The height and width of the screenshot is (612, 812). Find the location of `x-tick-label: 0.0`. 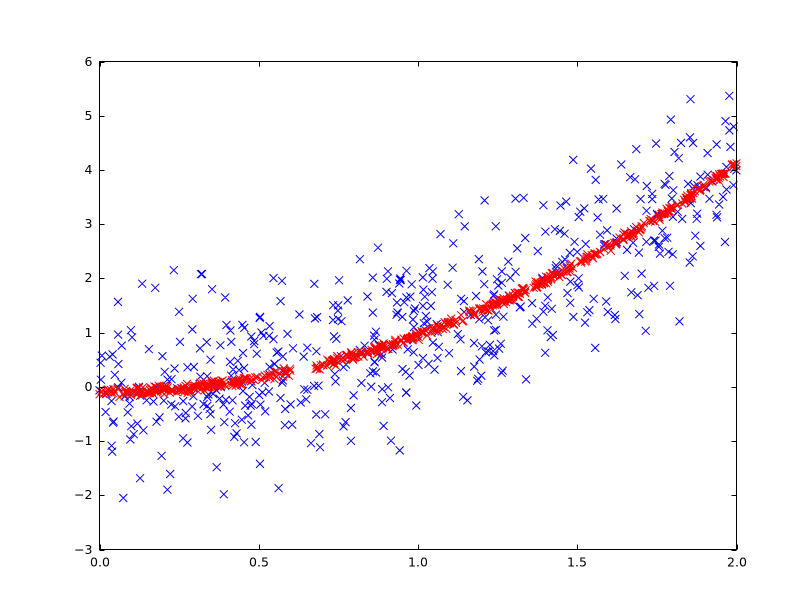

x-tick-label: 0.0 is located at coordinates (100, 562).